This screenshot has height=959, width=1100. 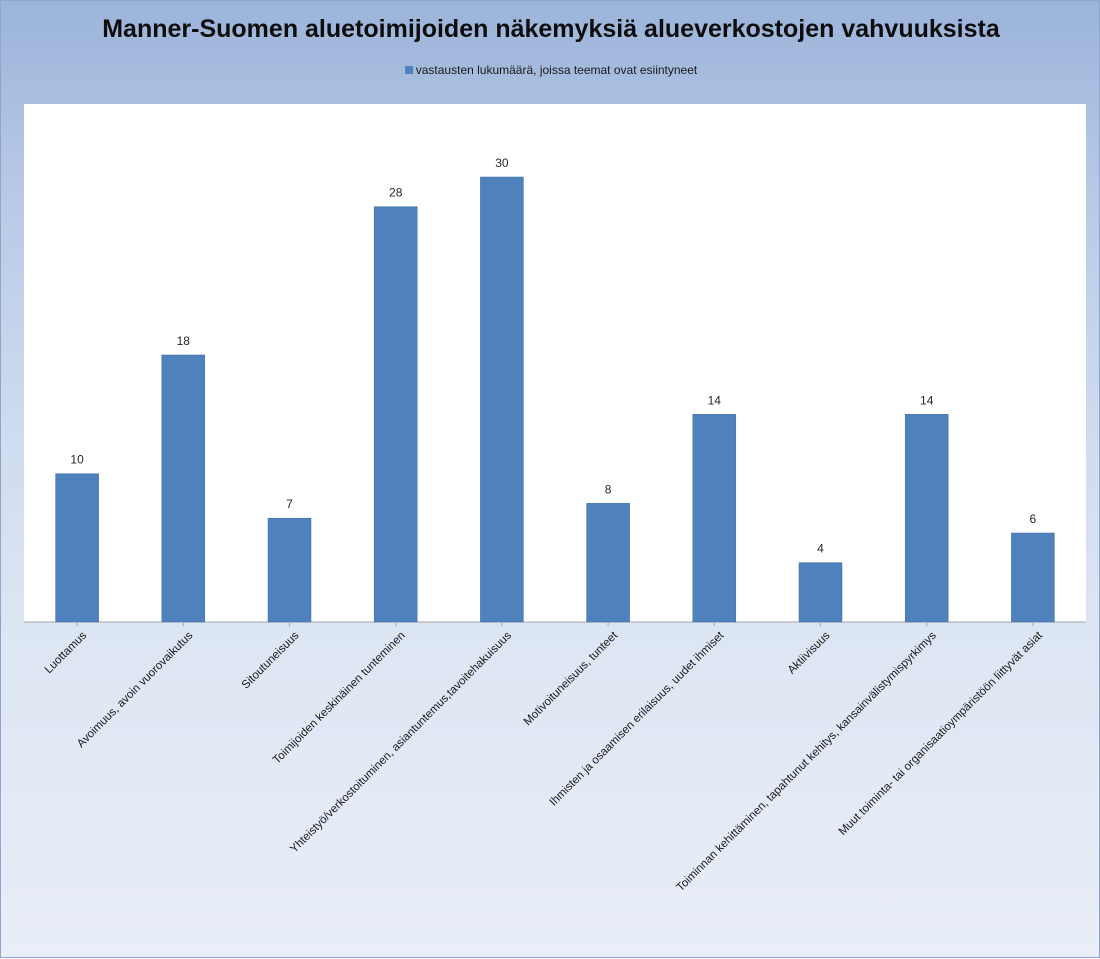 I want to click on x-tick-label: Motivoituneisuus, tunteet, so click(x=571, y=678).